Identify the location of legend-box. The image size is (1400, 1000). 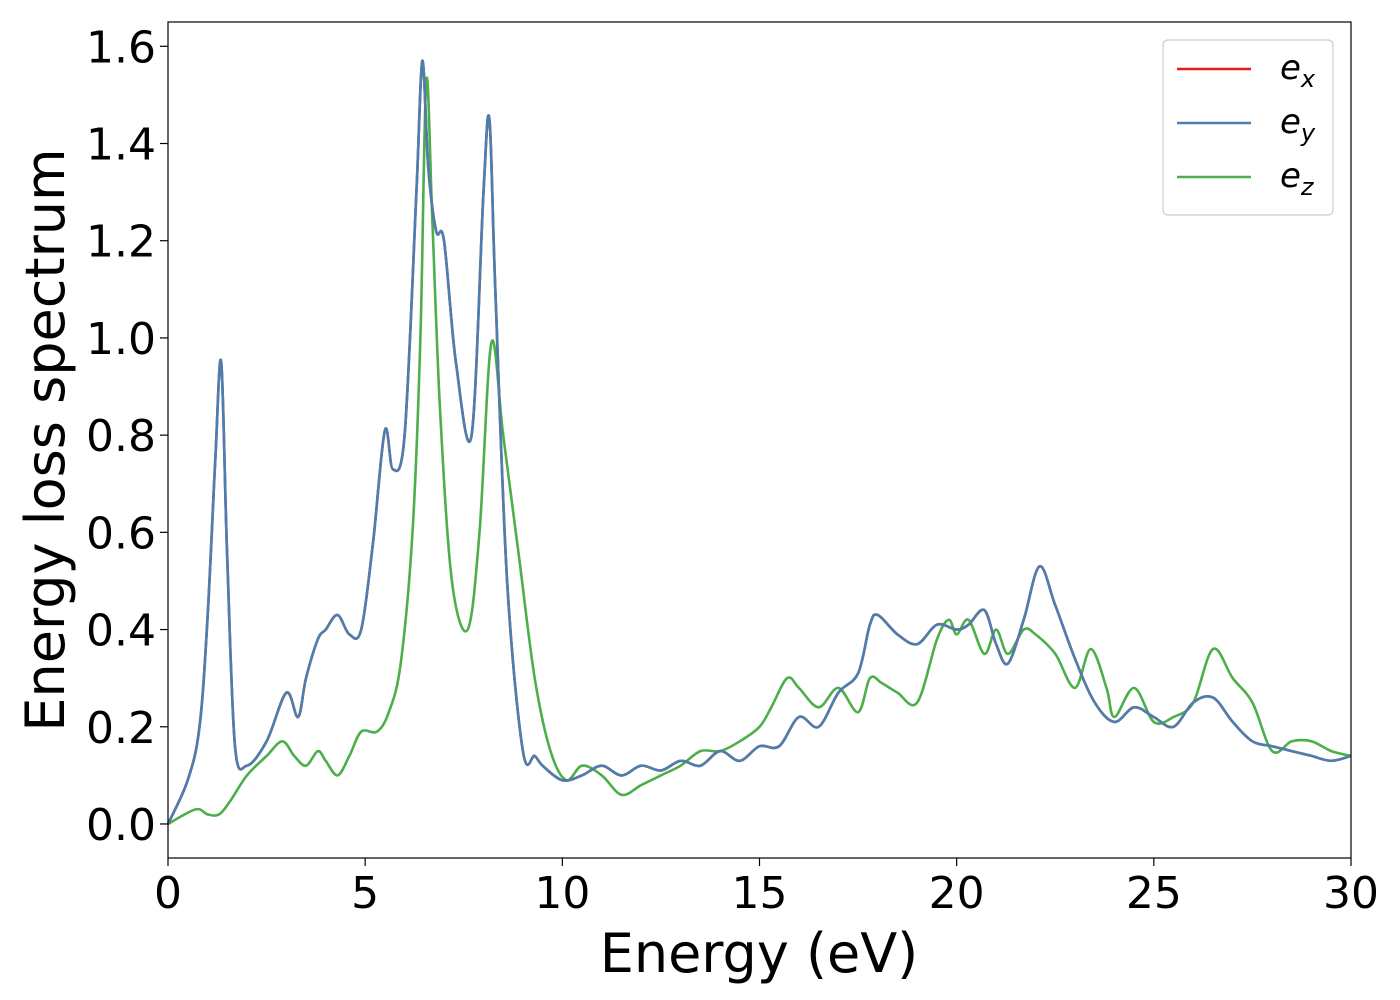
(1248, 127).